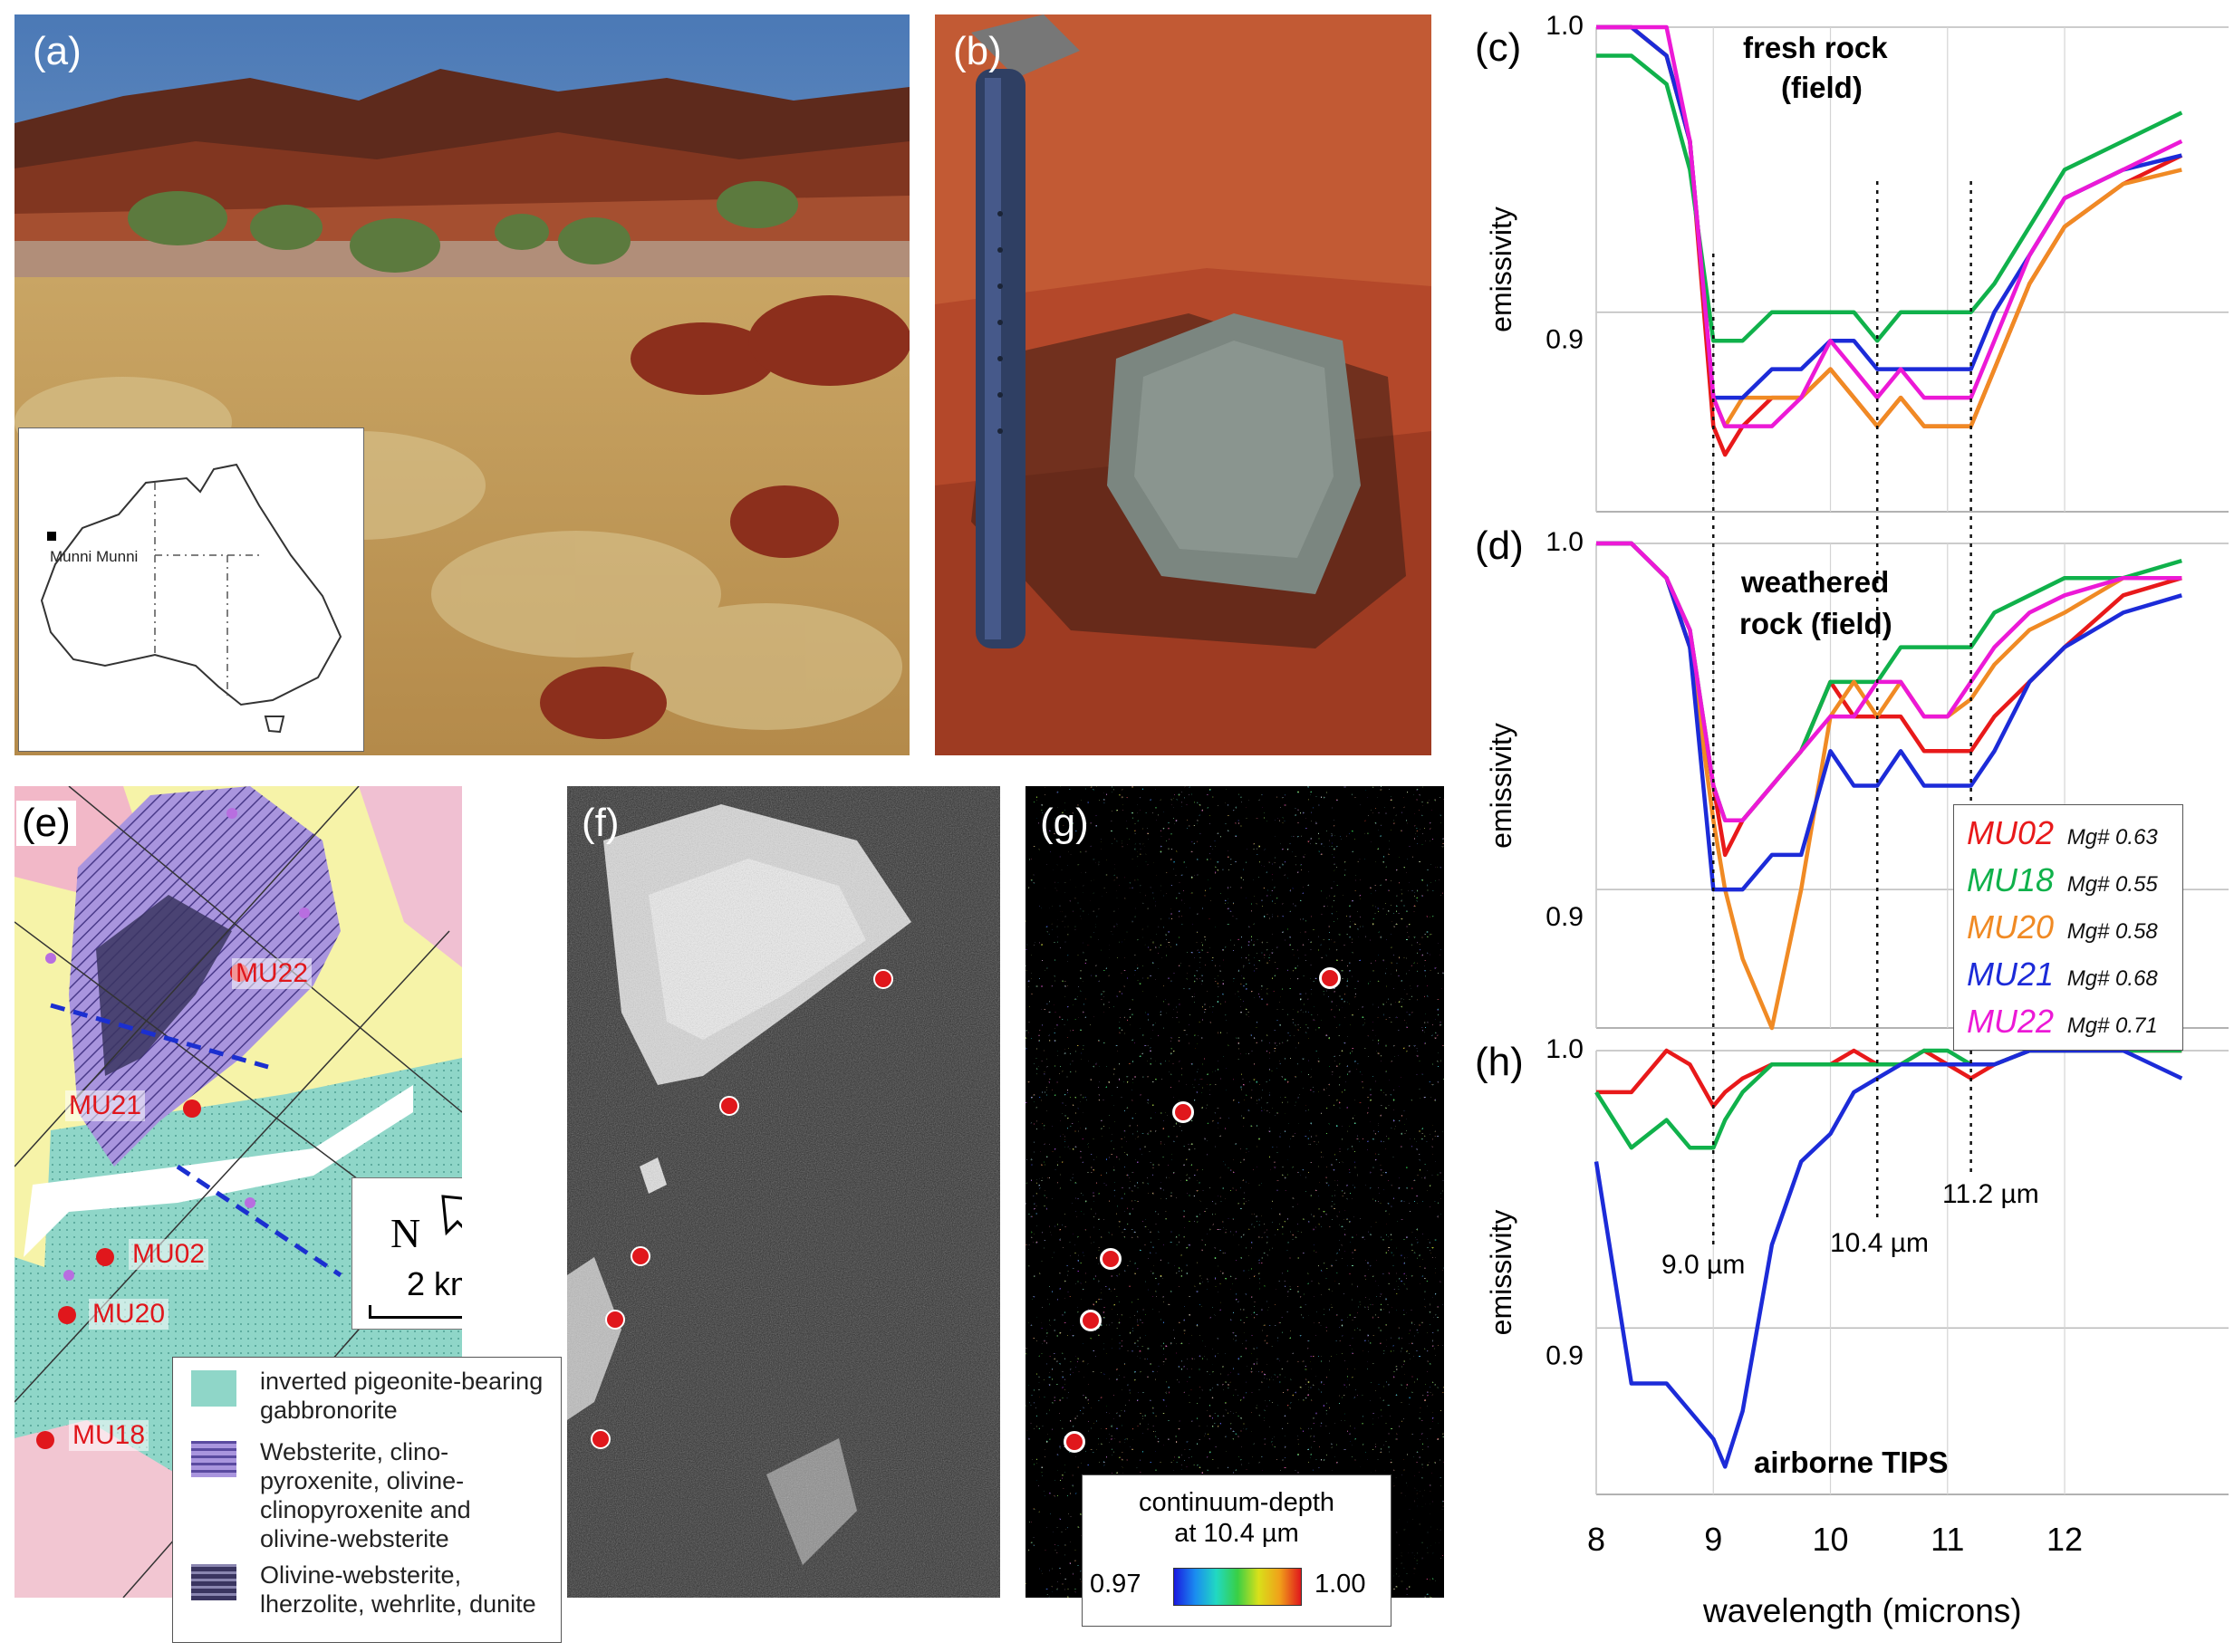 This screenshot has height=1652, width=2234. Describe the element at coordinates (191, 598) in the screenshot. I see `australia-outline` at that location.